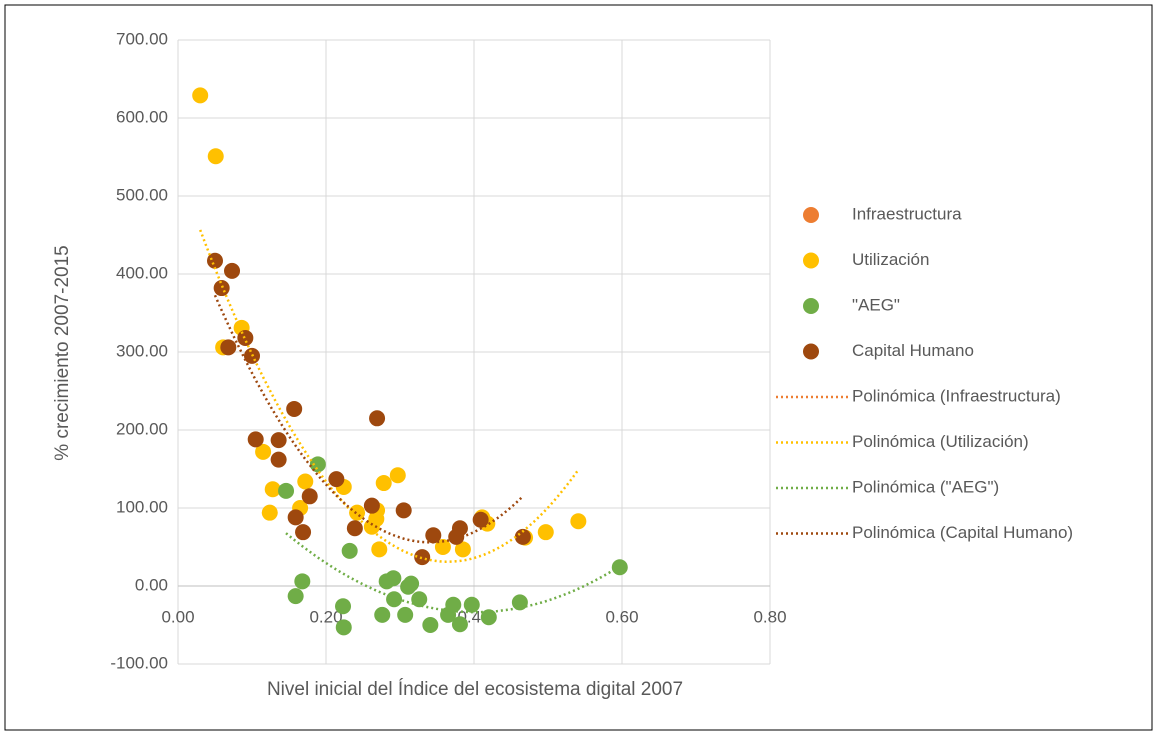  Describe the element at coordinates (956, 395) in the screenshot. I see `legend-label: Polinómica (Infraestructura)` at that location.